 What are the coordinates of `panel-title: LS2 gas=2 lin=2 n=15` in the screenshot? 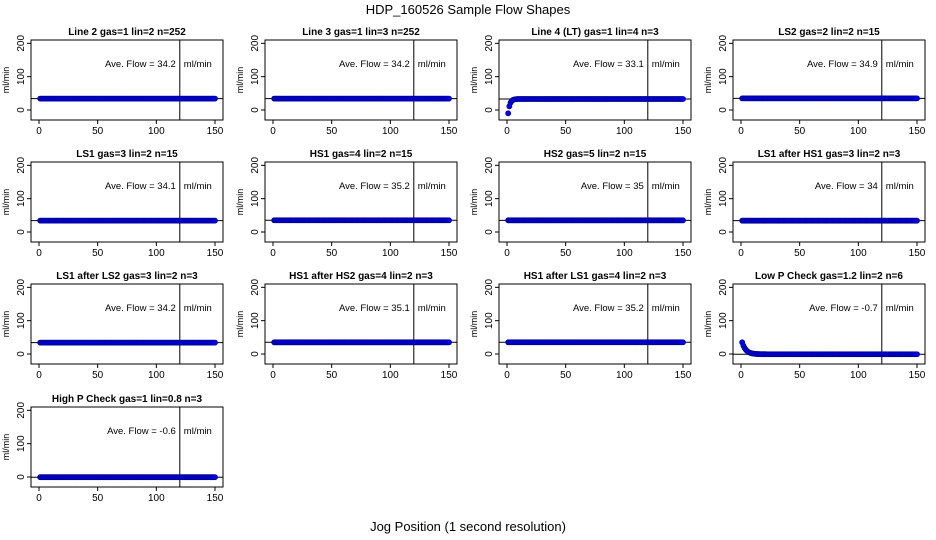 It's located at (829, 32).